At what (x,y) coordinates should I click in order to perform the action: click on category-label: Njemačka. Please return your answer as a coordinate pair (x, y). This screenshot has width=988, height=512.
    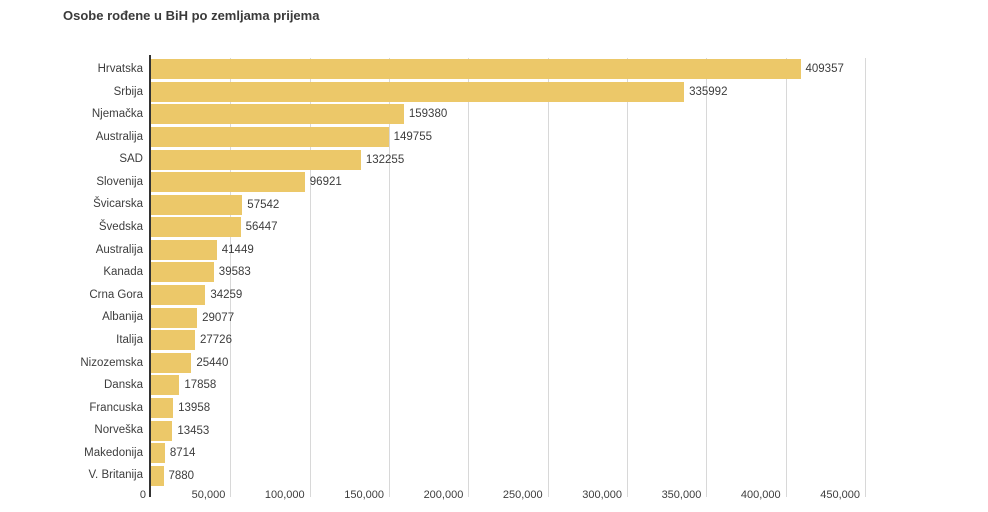
    Looking at the image, I should click on (117, 114).